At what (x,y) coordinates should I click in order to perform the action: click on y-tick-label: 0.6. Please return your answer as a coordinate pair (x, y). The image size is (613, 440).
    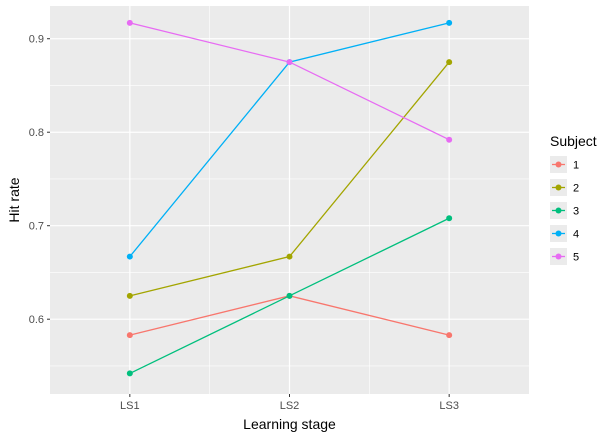
    Looking at the image, I should click on (36, 320).